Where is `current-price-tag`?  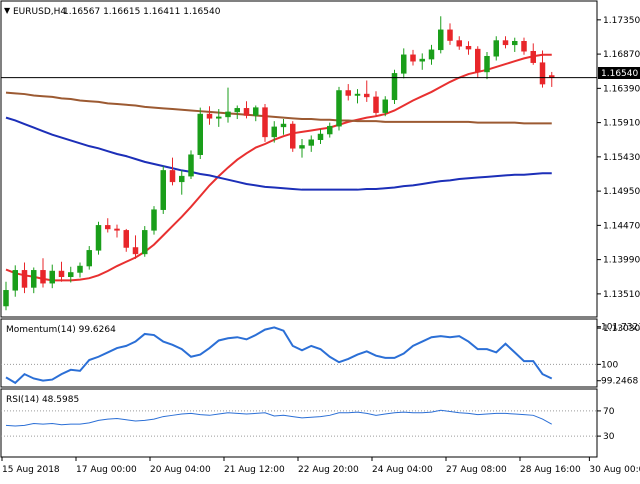 current-price-tag is located at coordinates (619, 73).